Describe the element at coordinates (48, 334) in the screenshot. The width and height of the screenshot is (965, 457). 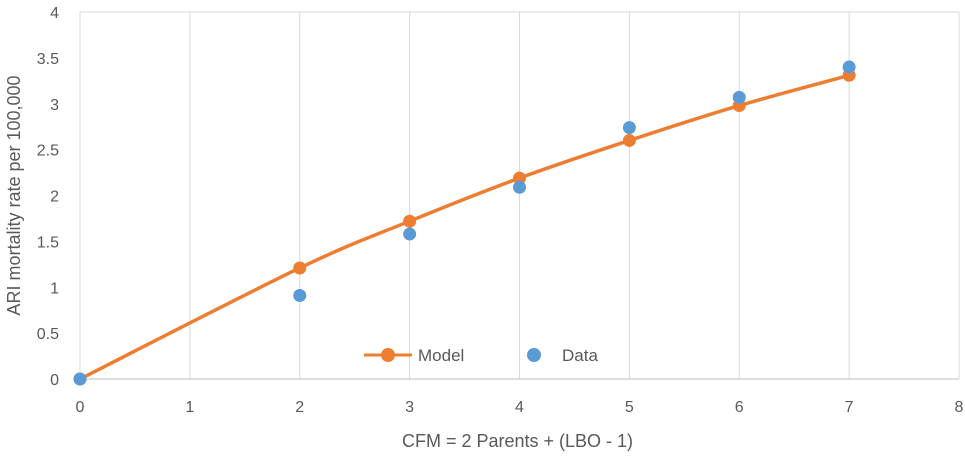
I see `y-tick-label: 0.5` at that location.